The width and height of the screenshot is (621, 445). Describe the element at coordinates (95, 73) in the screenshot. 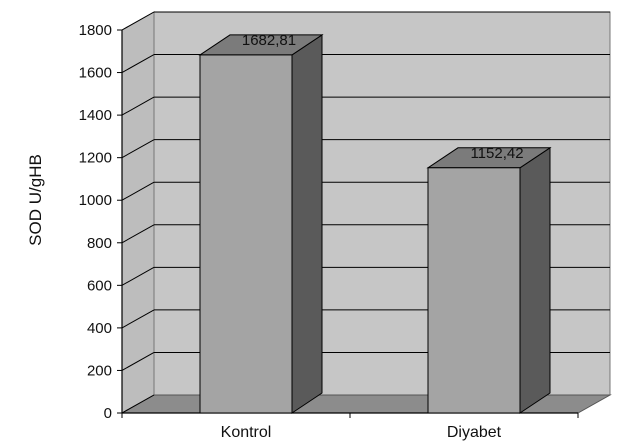

I see `y-tick-label: 1600` at that location.